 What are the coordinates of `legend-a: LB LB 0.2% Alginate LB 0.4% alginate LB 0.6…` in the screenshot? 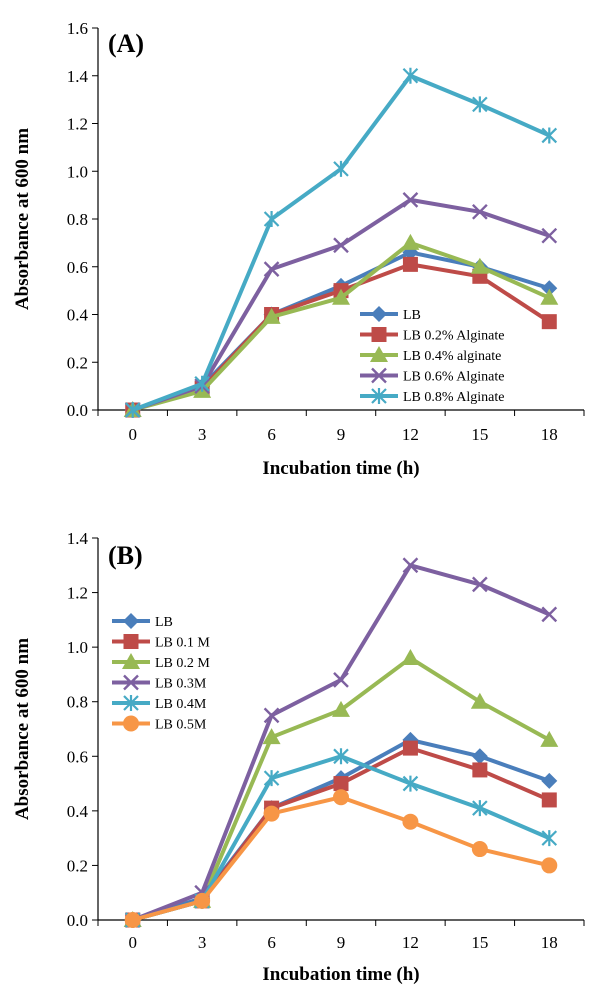 It's located at (432, 355).